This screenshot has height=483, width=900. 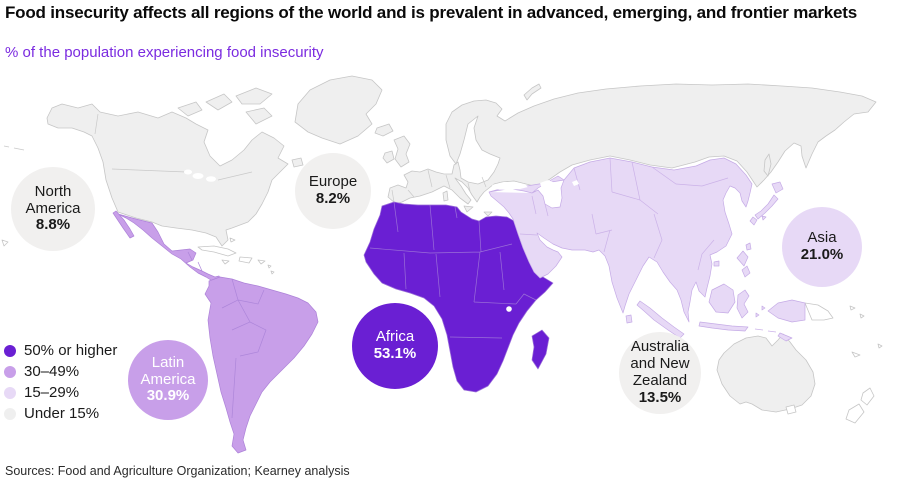 What do you see at coordinates (786, 311) in the screenshot?
I see `island-new-guinea-west` at bounding box center [786, 311].